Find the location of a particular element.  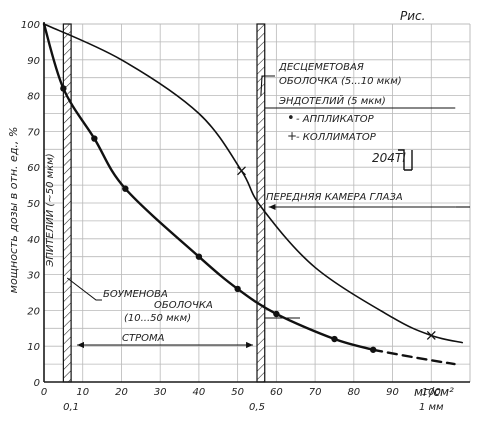

y-axis-label: мощность дозы в отн. ед., % is located at coordinates (13, 210).